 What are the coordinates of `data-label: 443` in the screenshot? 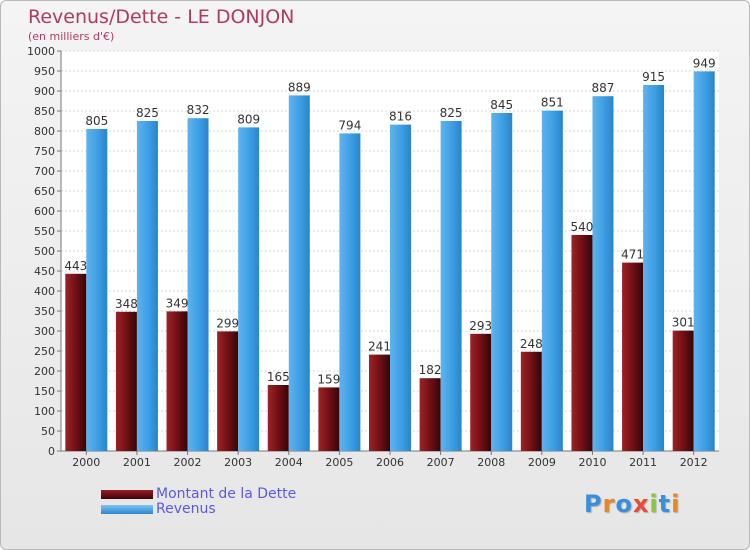 It's located at (75, 266).